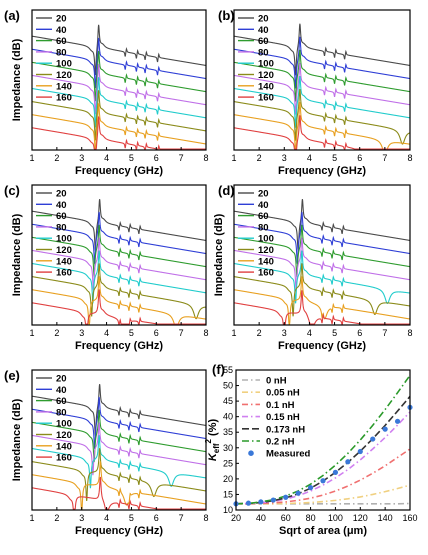  I want to click on y-label-unit: (%), so click(213, 428).